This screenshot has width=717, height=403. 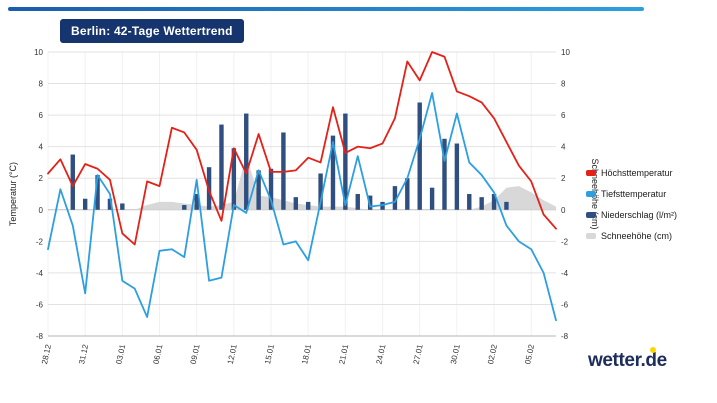 I want to click on x-tick-label: 27.01, so click(x=418, y=354).